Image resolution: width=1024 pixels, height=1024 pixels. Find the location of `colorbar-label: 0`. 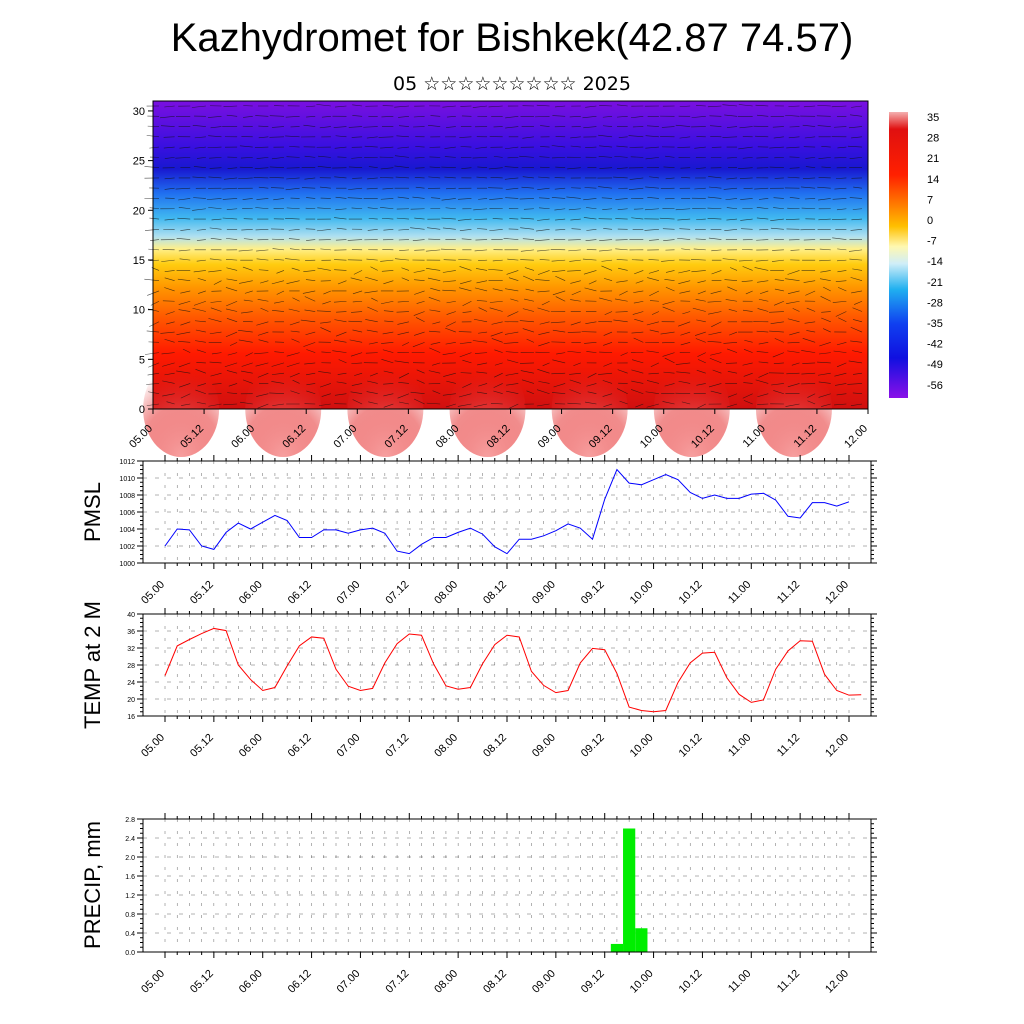

colorbar-label: 0 is located at coordinates (930, 221).